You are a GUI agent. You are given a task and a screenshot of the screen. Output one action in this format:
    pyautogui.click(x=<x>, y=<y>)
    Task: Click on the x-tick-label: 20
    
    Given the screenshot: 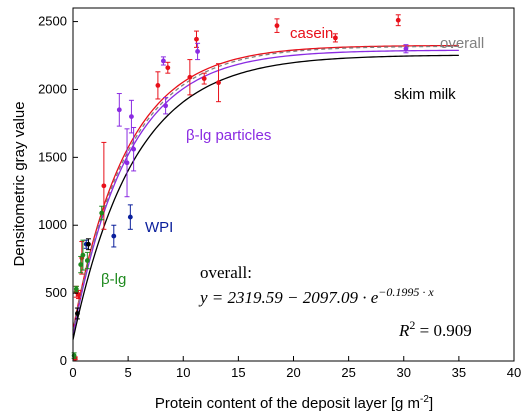 What is the action you would take?
    pyautogui.click(x=293, y=372)
    